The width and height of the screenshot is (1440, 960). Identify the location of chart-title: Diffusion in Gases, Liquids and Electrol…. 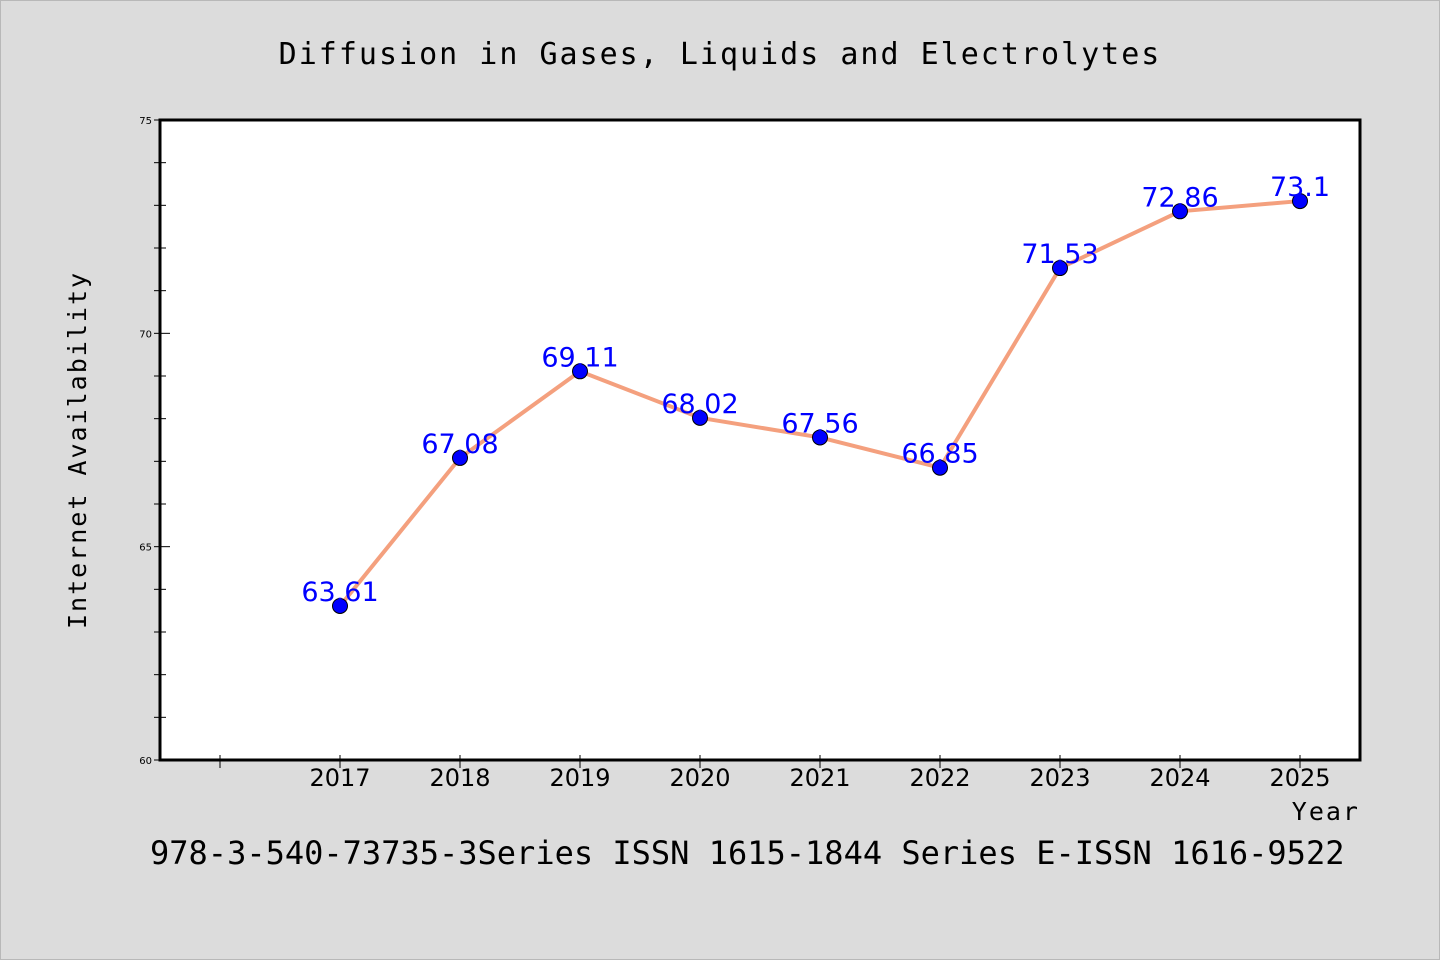
(720, 54).